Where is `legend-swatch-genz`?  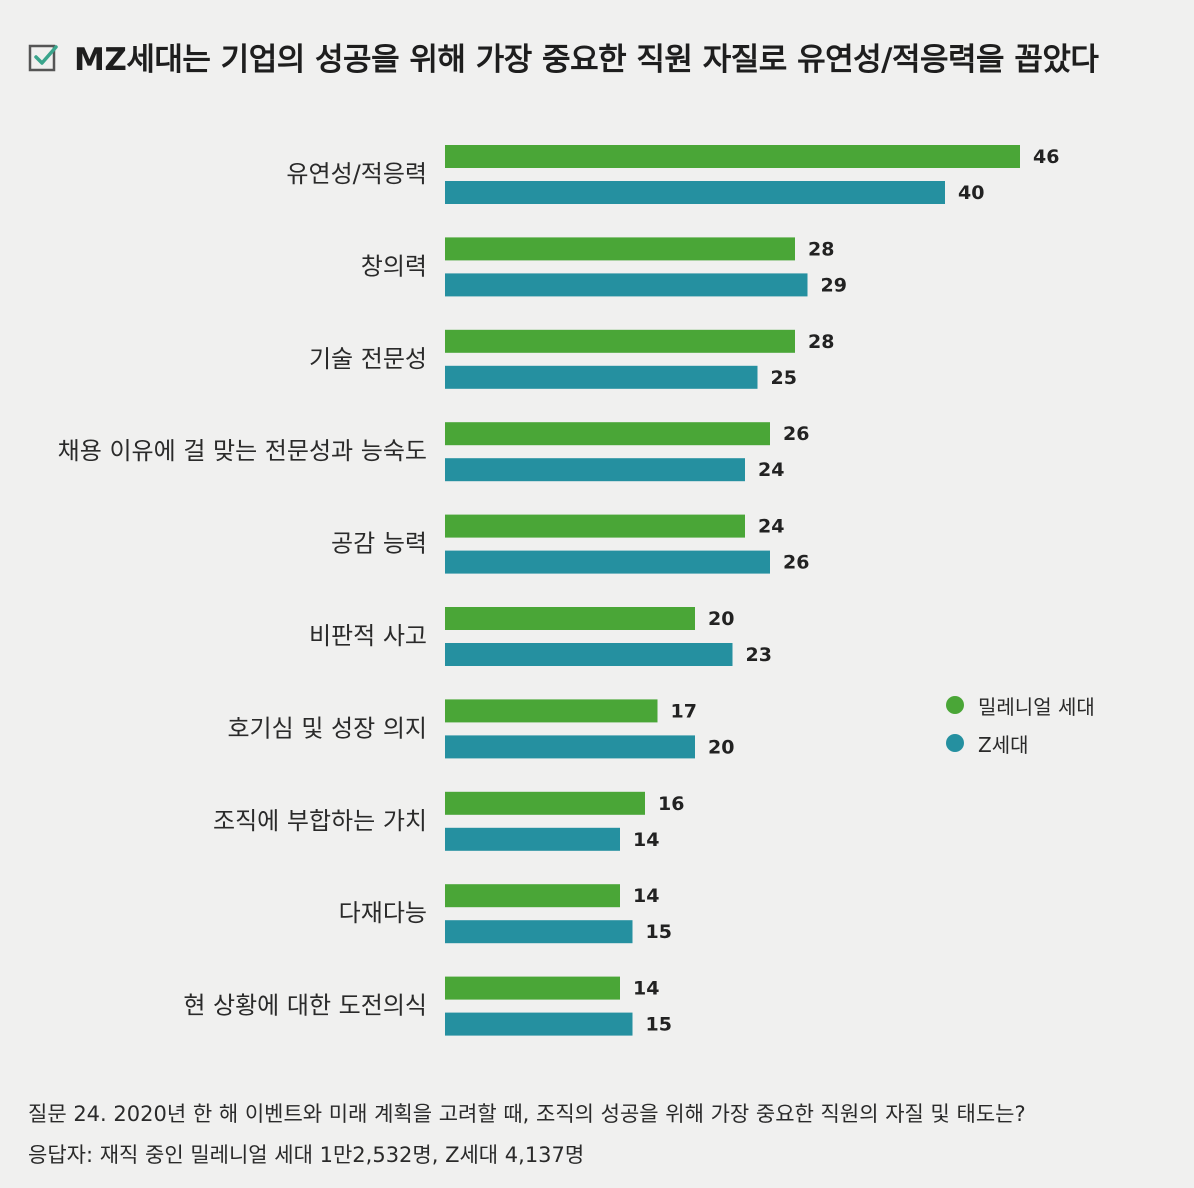 legend-swatch-genz is located at coordinates (955, 743).